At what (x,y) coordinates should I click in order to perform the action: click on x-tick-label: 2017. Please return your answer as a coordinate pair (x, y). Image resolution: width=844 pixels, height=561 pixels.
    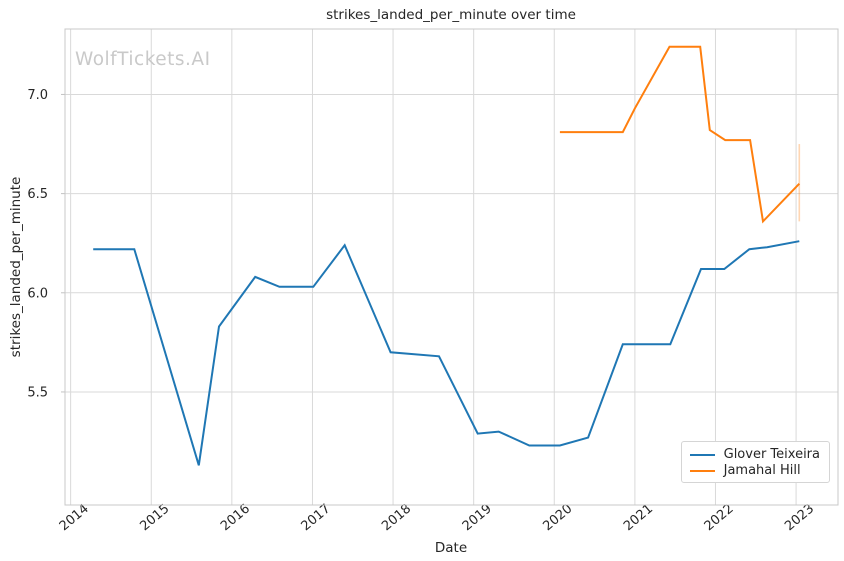
    Looking at the image, I should click on (316, 517).